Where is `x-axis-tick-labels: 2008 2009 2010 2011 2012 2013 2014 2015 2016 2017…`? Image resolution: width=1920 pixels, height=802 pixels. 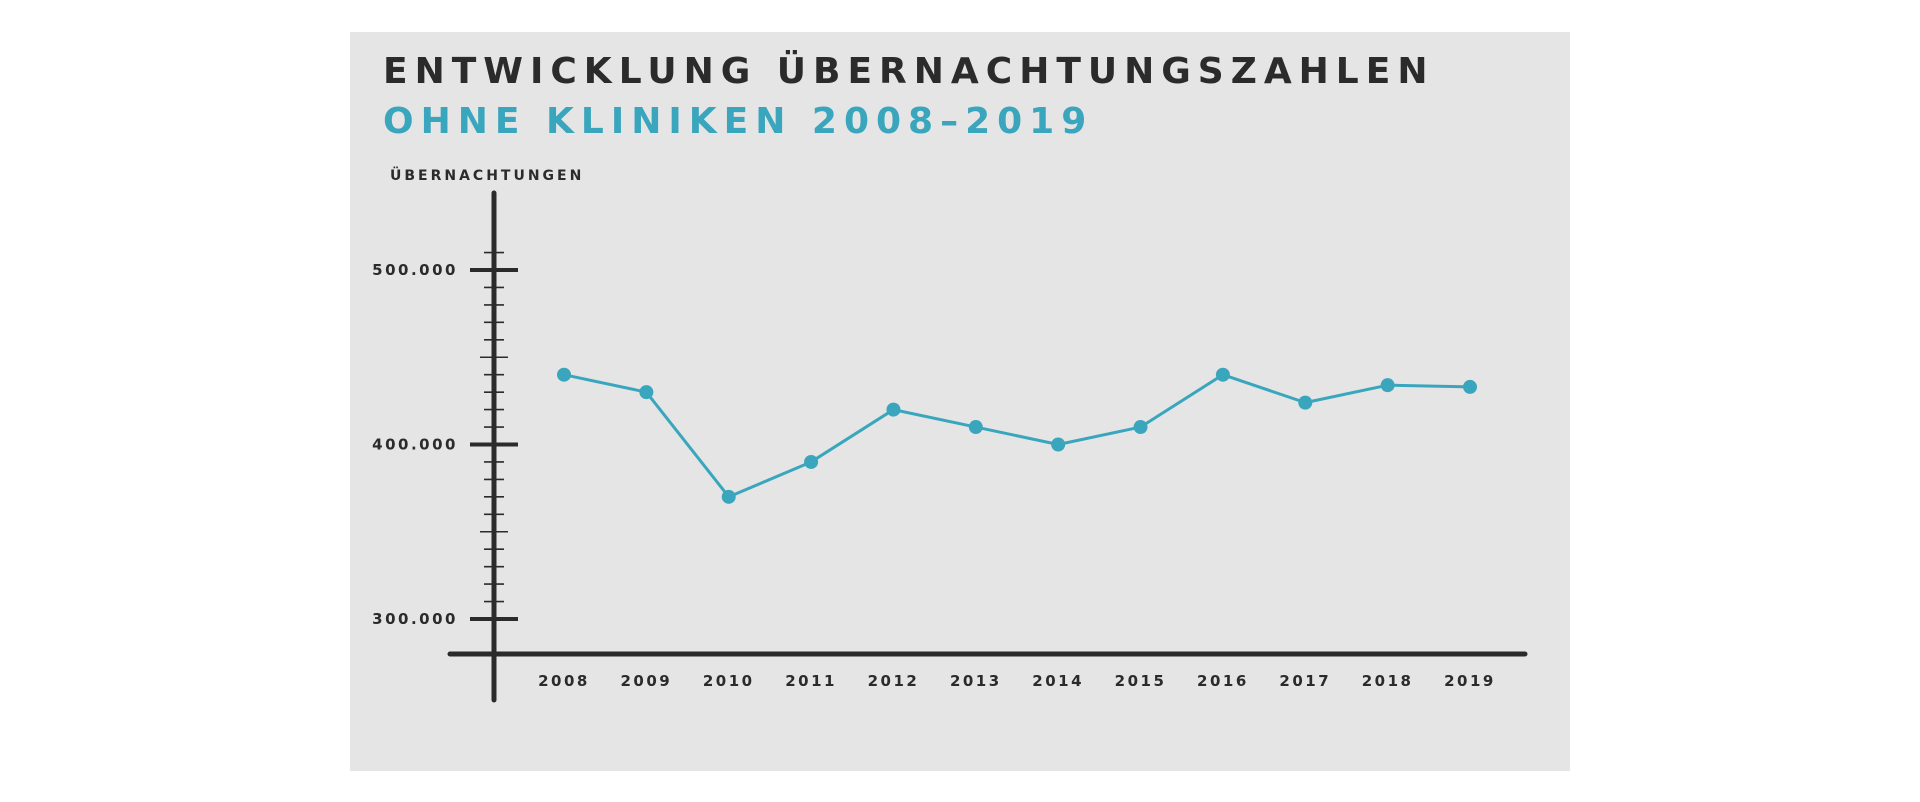 x-axis-tick-labels: 2008 2009 2010 2011 2012 2013 2014 2015 2016 2017… is located at coordinates (1017, 681).